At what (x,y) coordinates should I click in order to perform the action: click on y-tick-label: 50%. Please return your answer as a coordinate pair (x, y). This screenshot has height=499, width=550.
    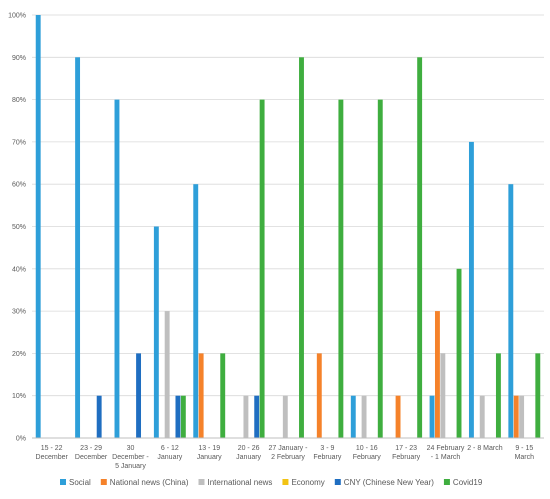
    Looking at the image, I should click on (19, 227).